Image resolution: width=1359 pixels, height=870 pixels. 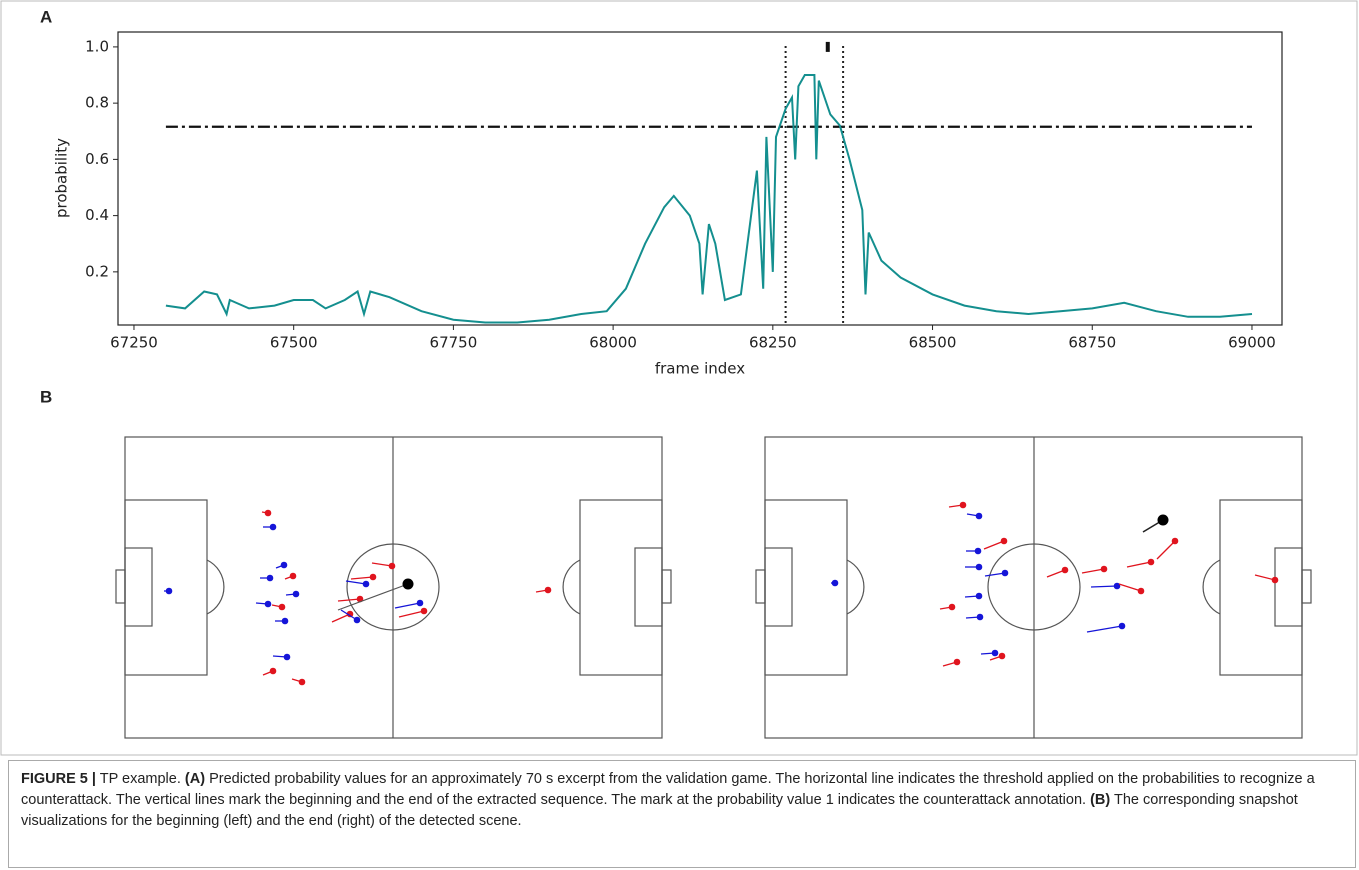 I want to click on caption-text: FIGURE 5 |, so click(x=58, y=779).